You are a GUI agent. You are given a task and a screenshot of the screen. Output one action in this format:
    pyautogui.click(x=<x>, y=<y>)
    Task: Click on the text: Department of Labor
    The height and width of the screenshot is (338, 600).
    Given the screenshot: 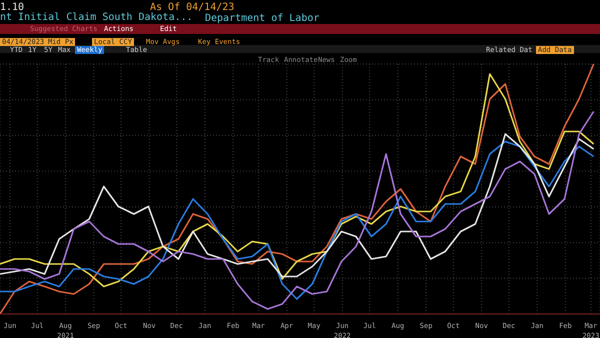 What is the action you would take?
    pyautogui.click(x=262, y=18)
    